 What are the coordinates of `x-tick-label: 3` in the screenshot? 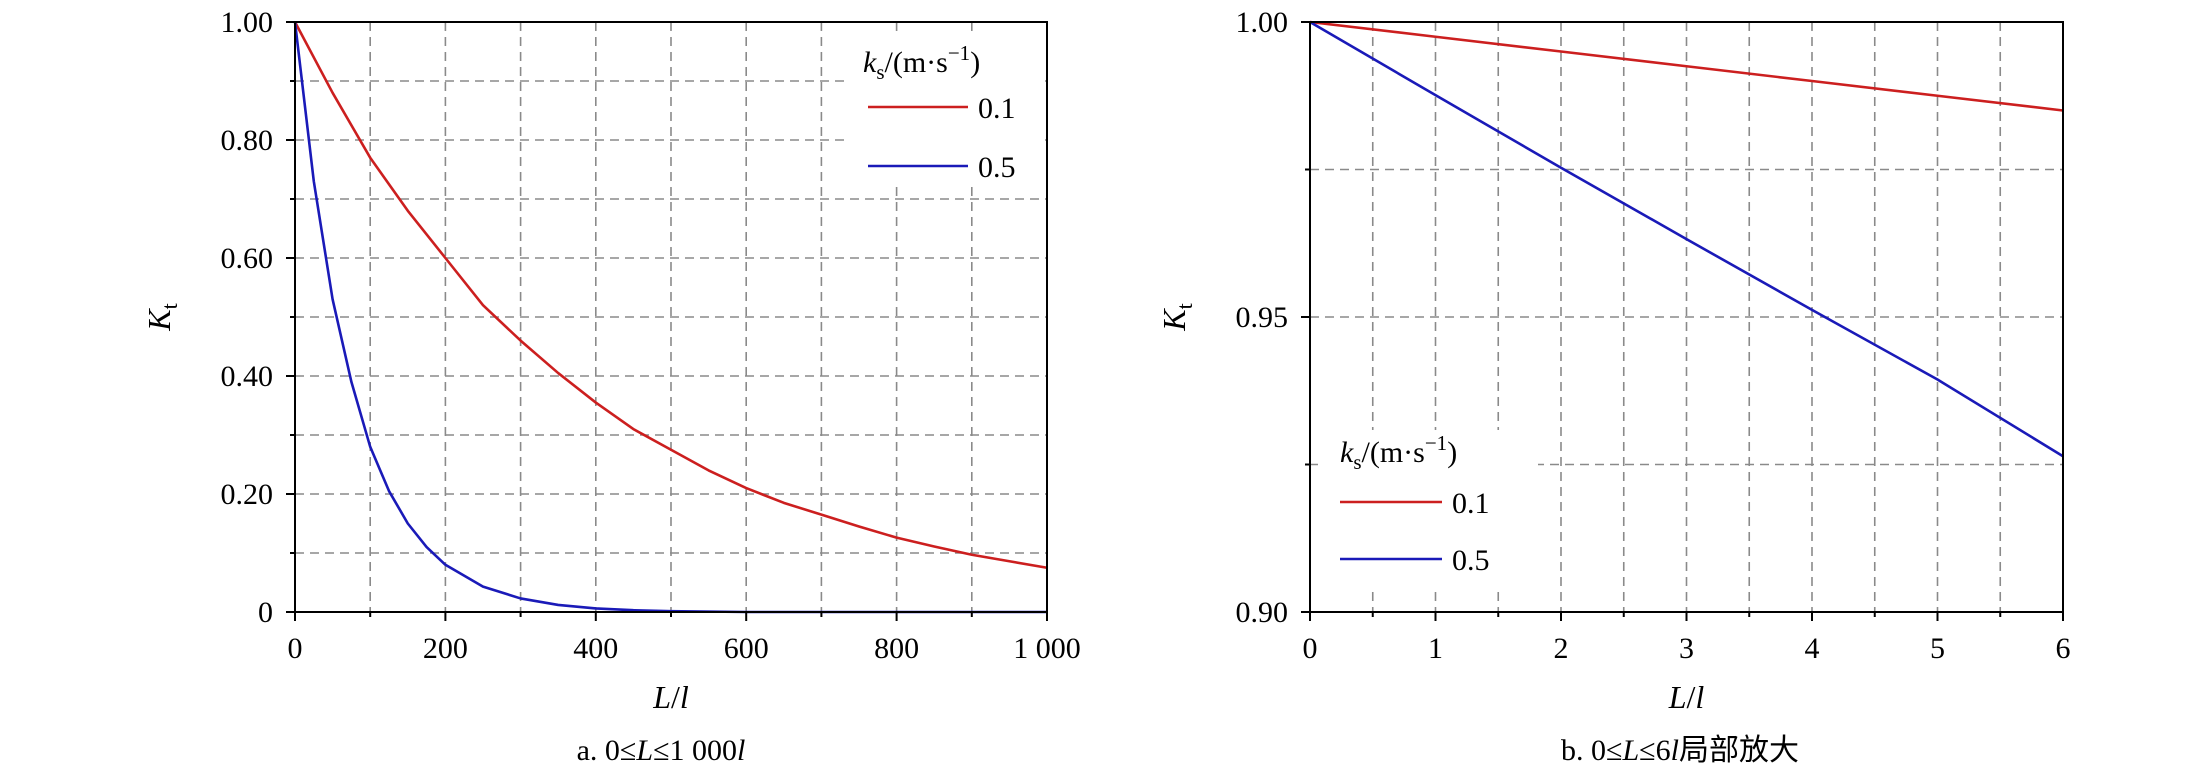 It's located at (1686, 648).